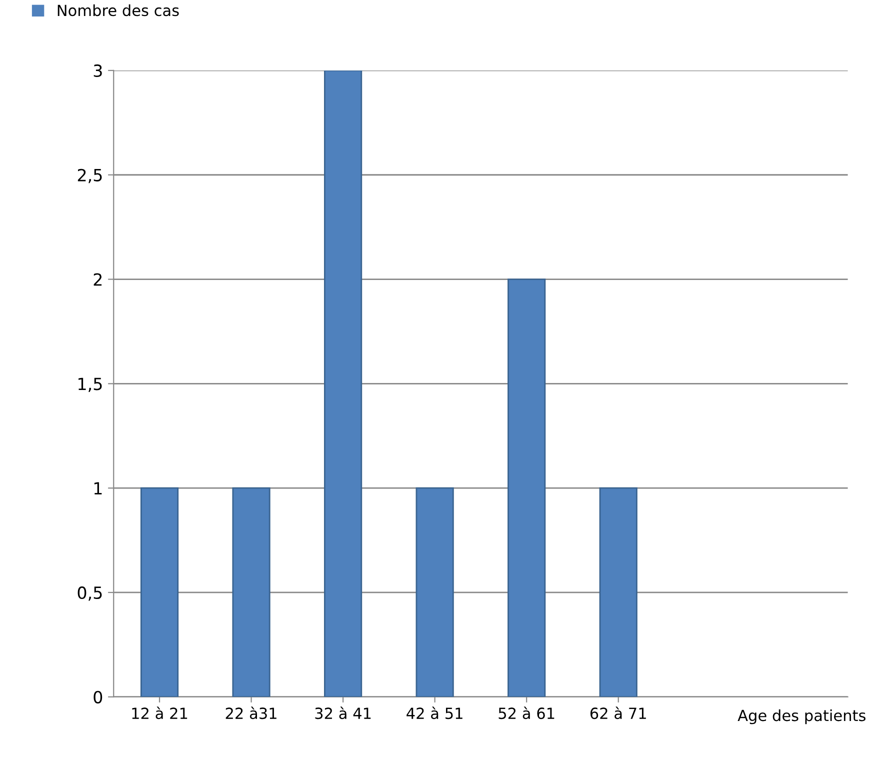  What do you see at coordinates (526, 713) in the screenshot?
I see `x-tick-label: 52 à 61` at bounding box center [526, 713].